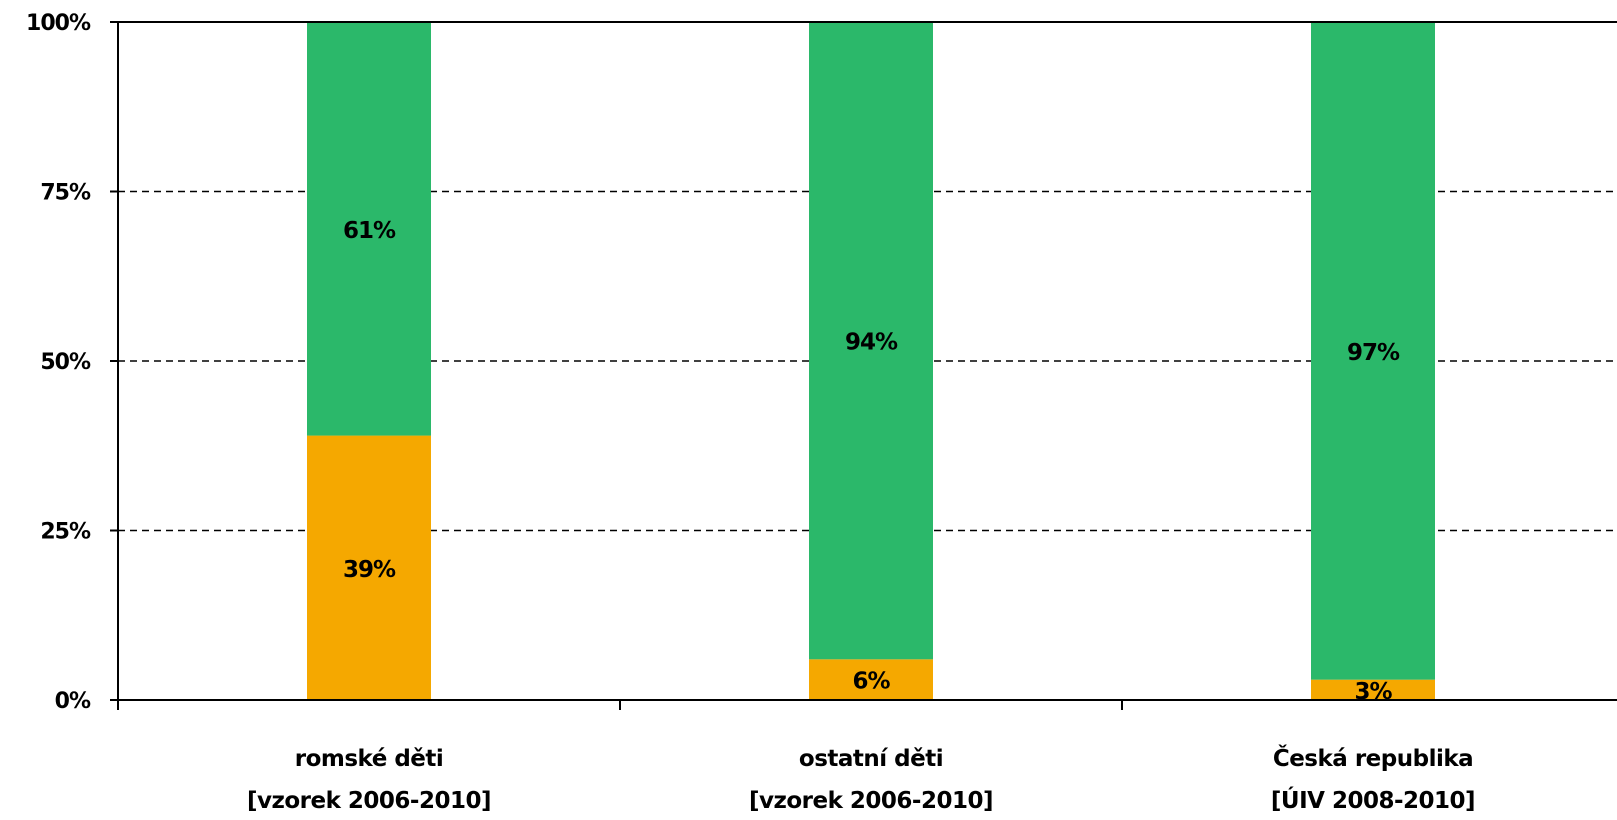 The width and height of the screenshot is (1617, 820). I want to click on data-label: 61%, so click(369, 231).